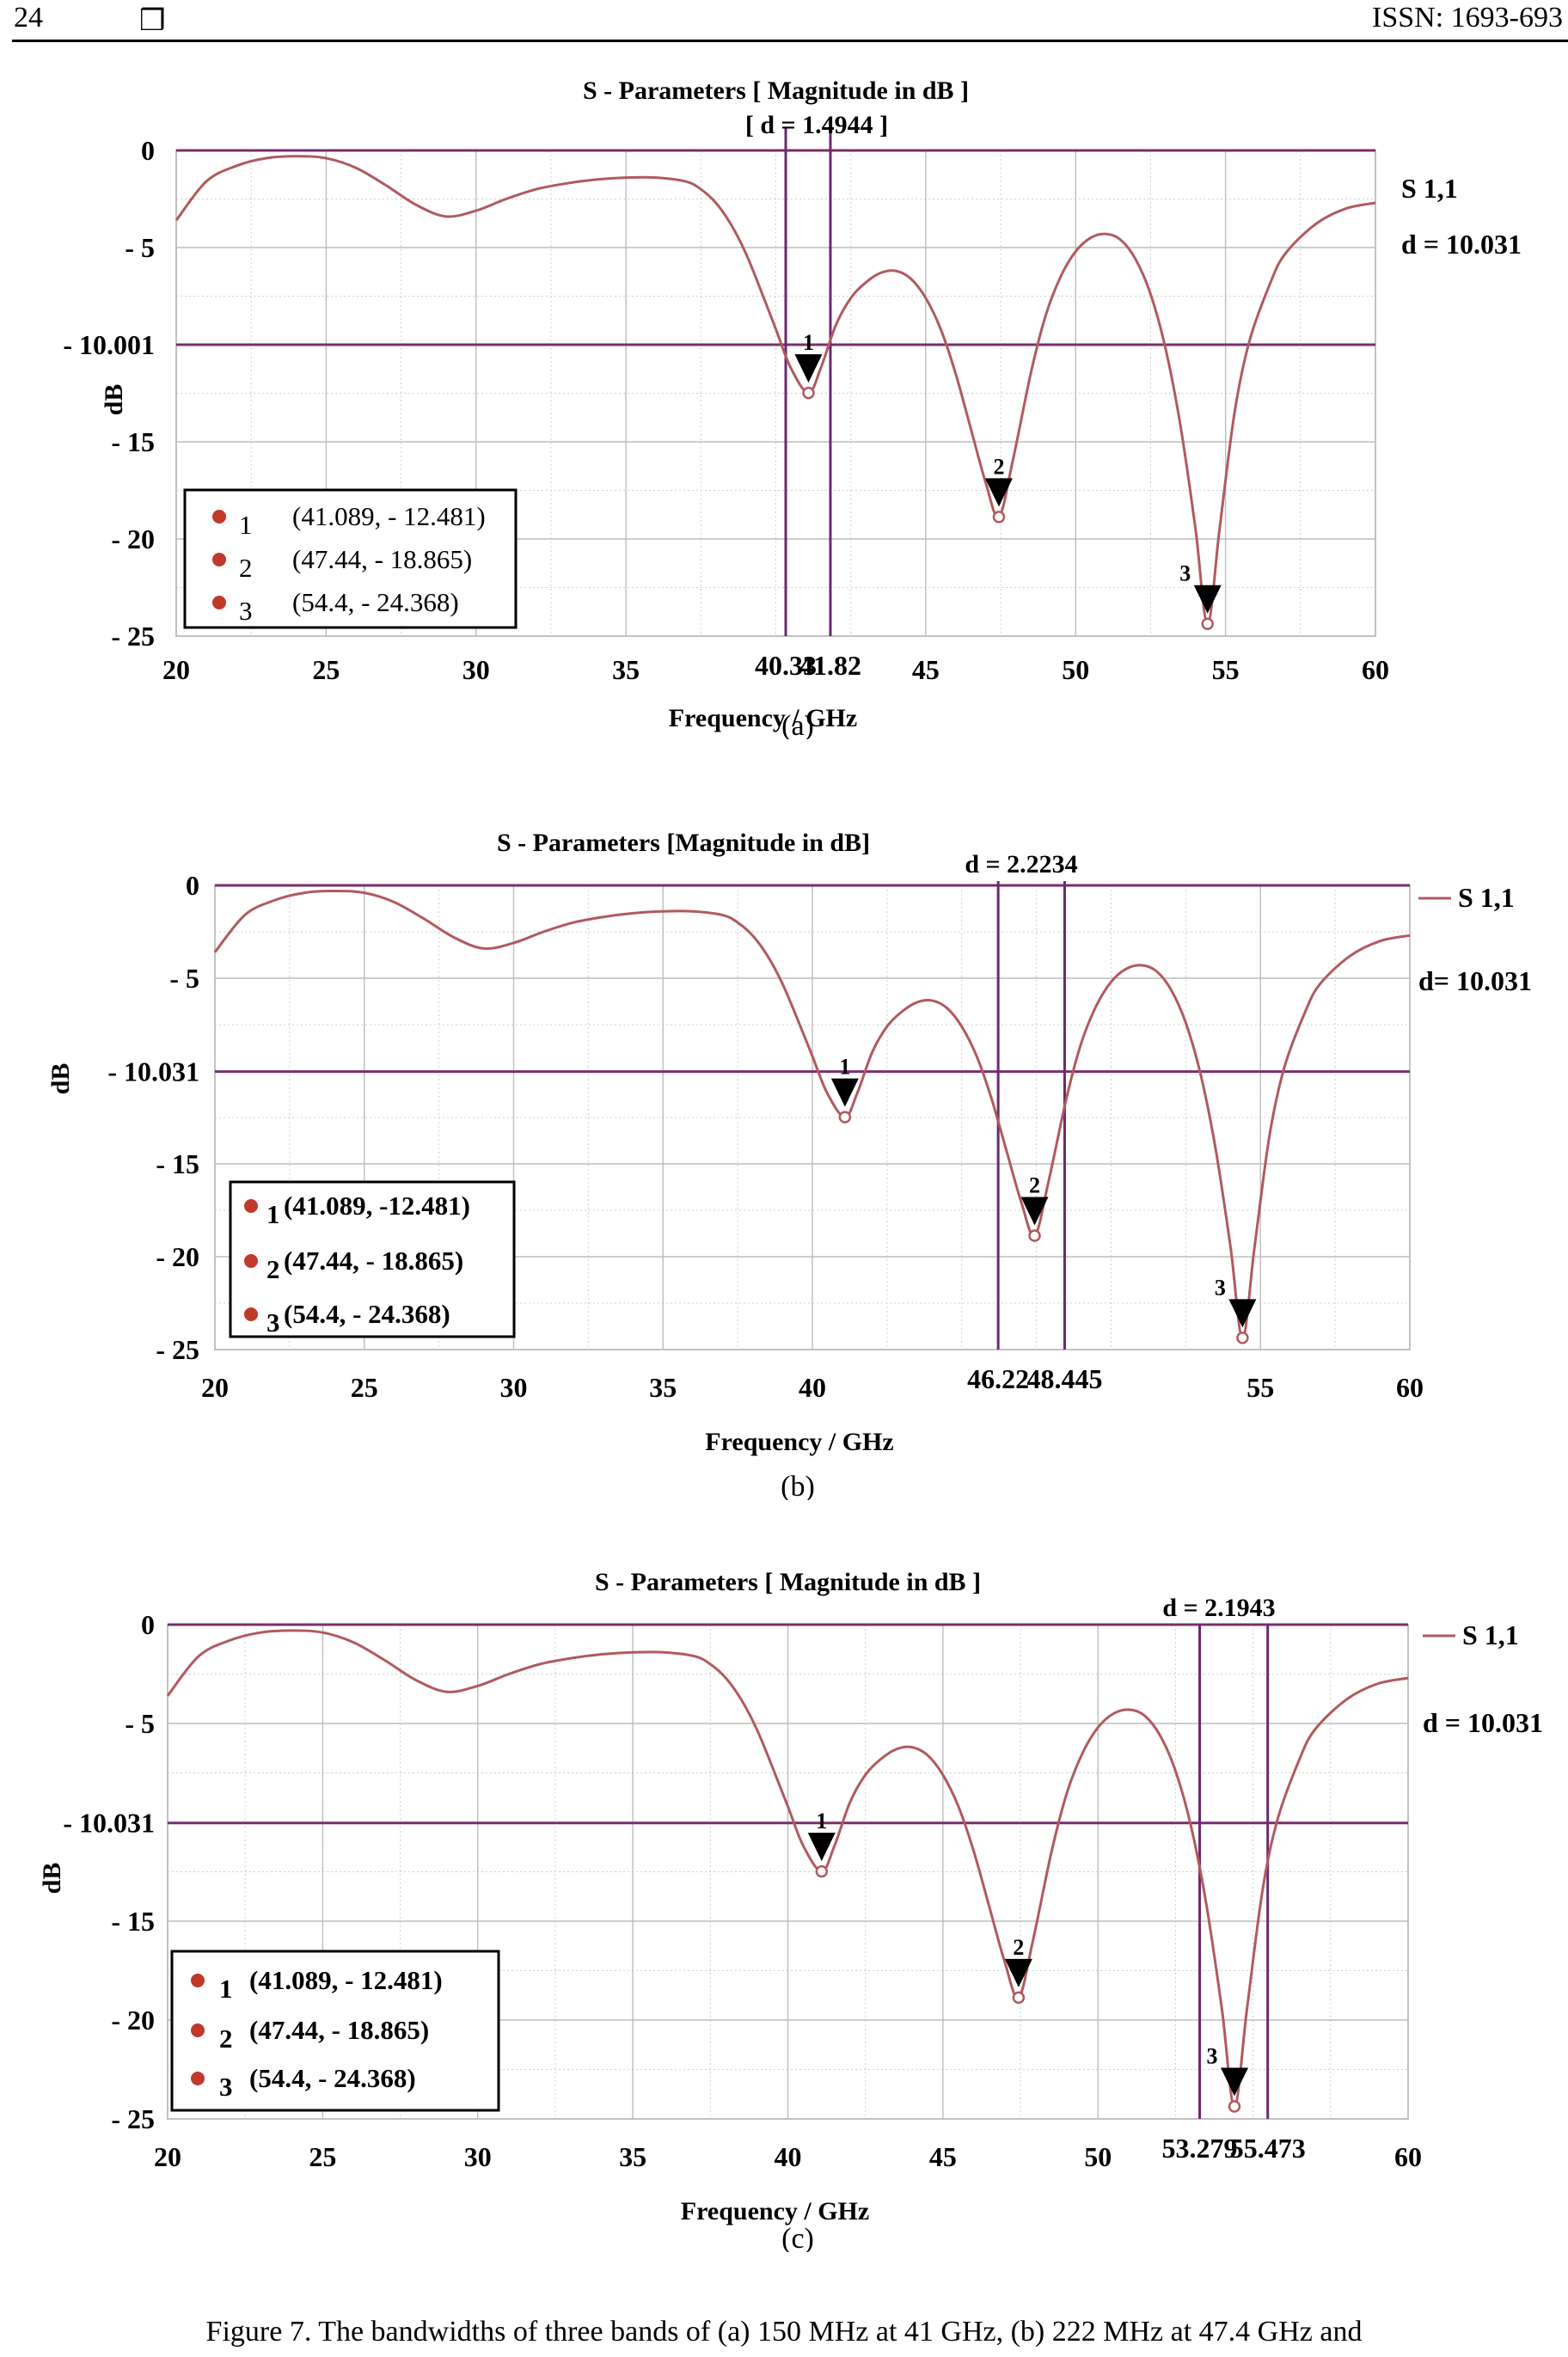  I want to click on y-axis-label: dB, so click(52, 1879).